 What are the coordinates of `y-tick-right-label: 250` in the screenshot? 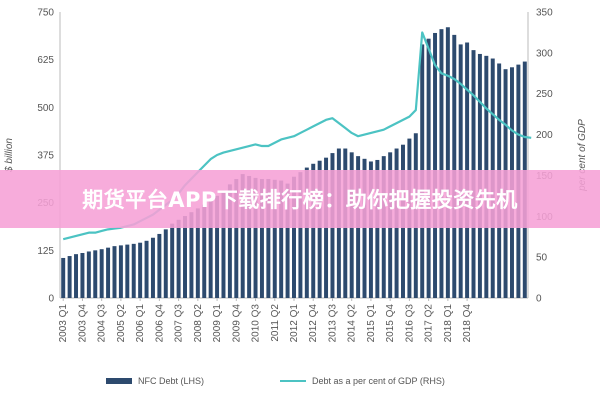 It's located at (544, 94).